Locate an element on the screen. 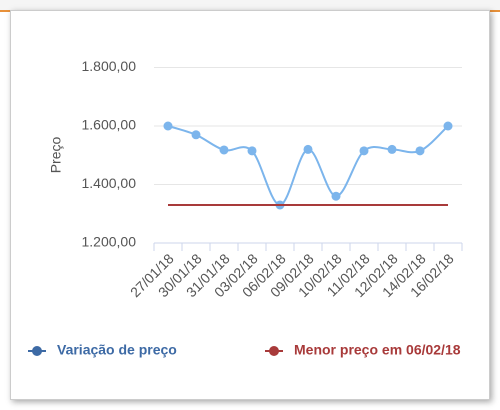 This screenshot has width=500, height=410. series-line is located at coordinates (308, 165).